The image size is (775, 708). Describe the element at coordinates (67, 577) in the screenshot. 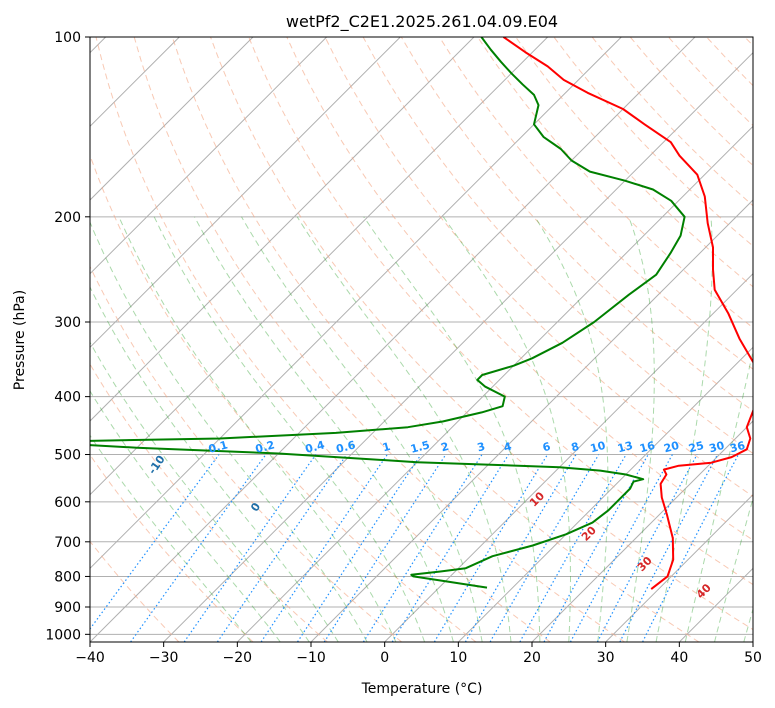

I see `y-tick-label: 800` at that location.